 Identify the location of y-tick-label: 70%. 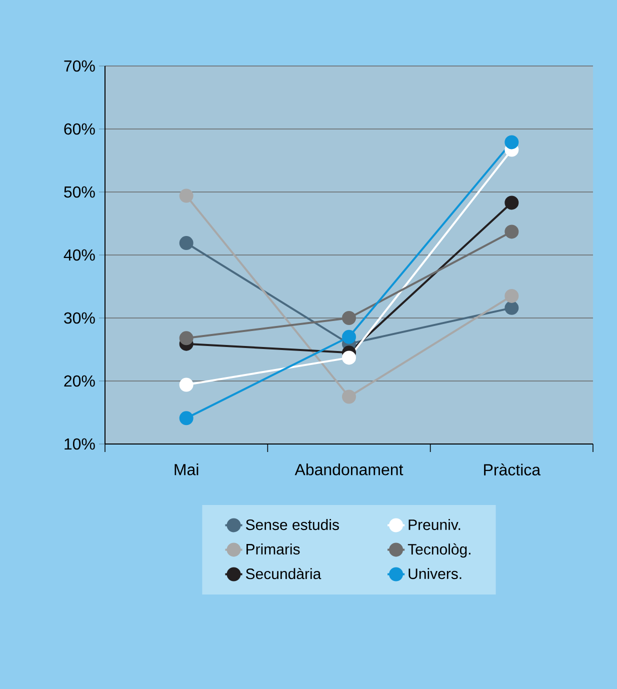
(79, 66).